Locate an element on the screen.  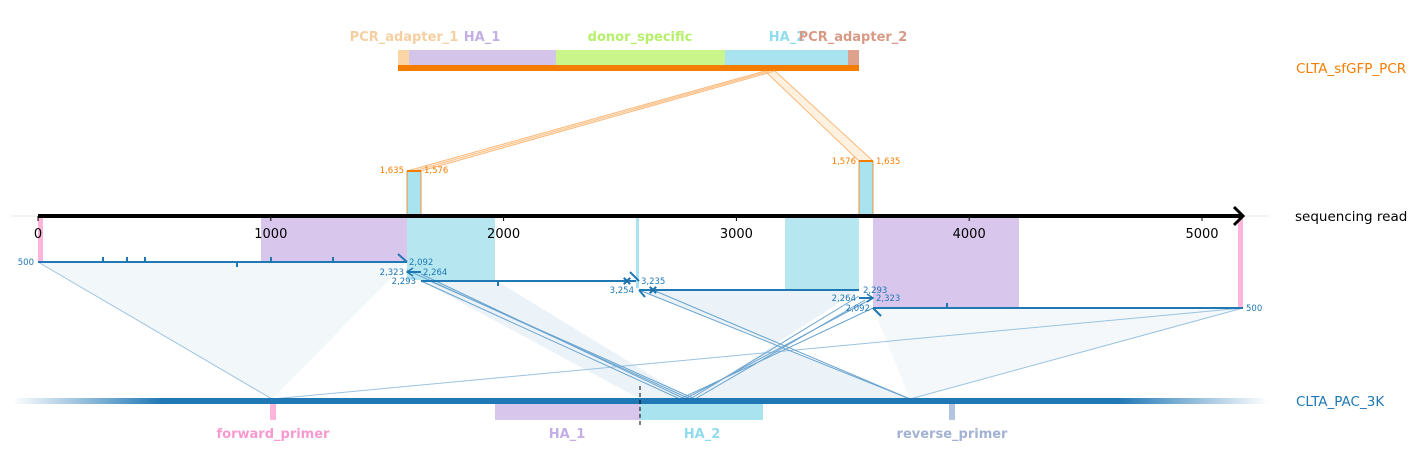
read-axis-tick-label: 4000 is located at coordinates (969, 234).